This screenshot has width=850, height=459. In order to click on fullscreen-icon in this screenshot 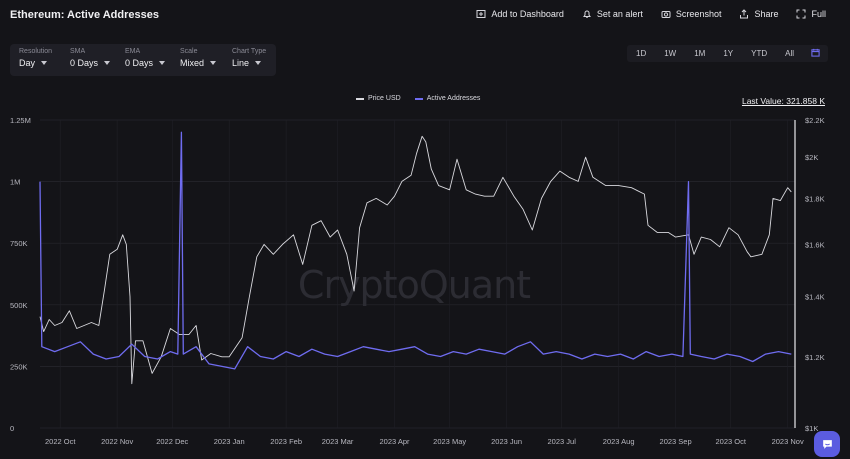, I will do `click(801, 14)`.